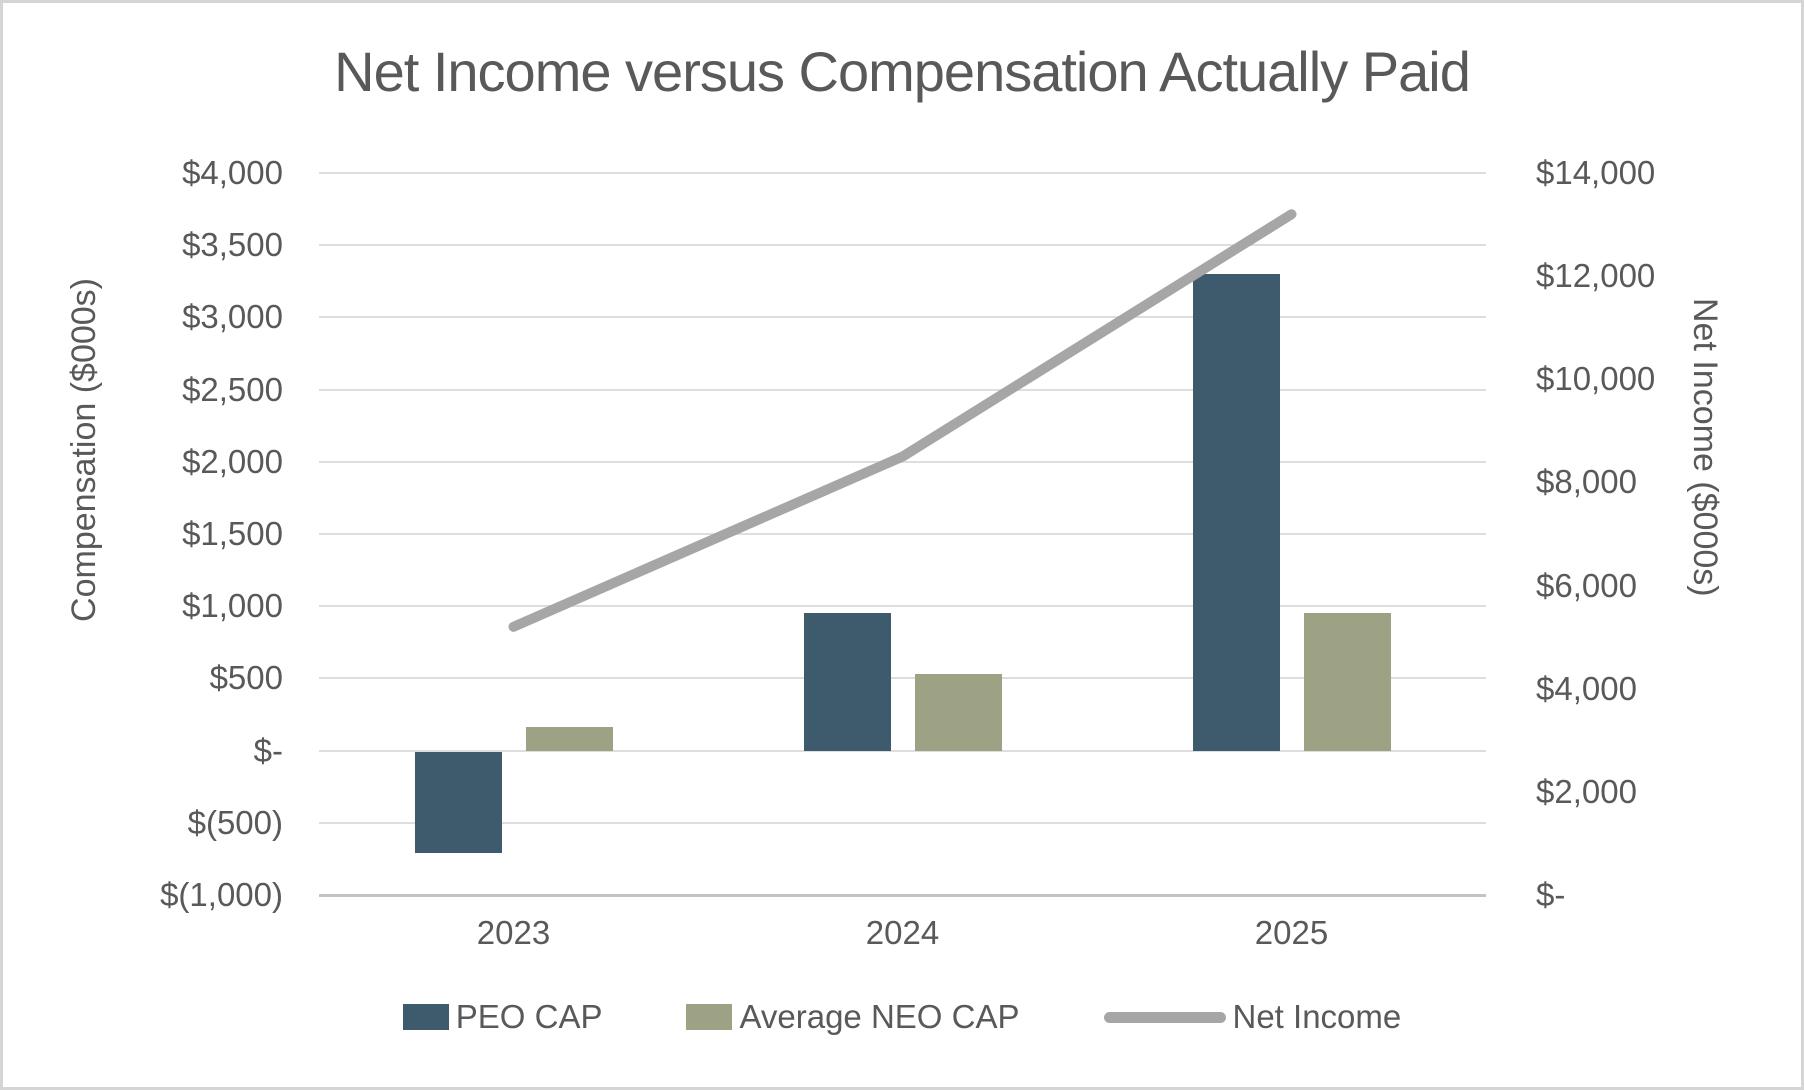 The width and height of the screenshot is (1804, 1090). Describe the element at coordinates (709, 1017) in the screenshot. I see `average-neo-cap-swatch-icon` at that location.